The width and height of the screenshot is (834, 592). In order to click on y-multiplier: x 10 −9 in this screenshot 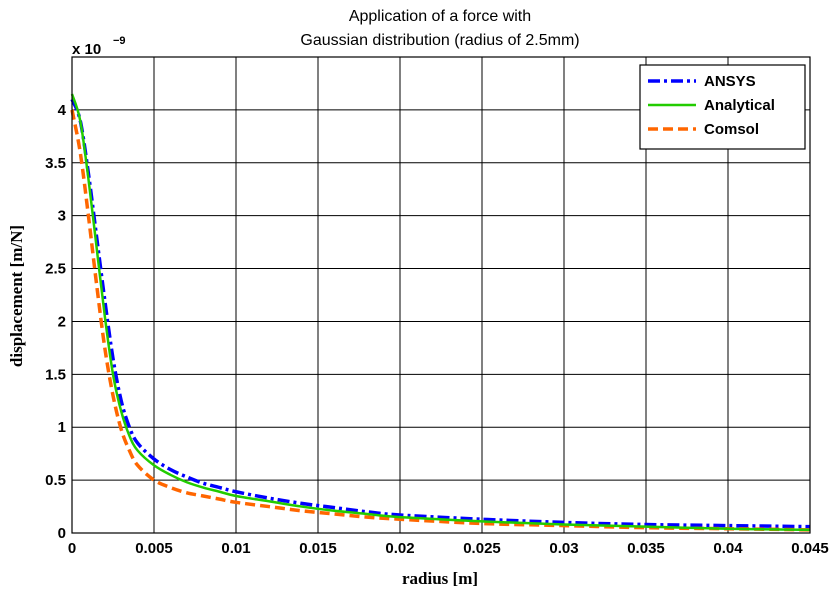, I will do `click(99, 46)`.